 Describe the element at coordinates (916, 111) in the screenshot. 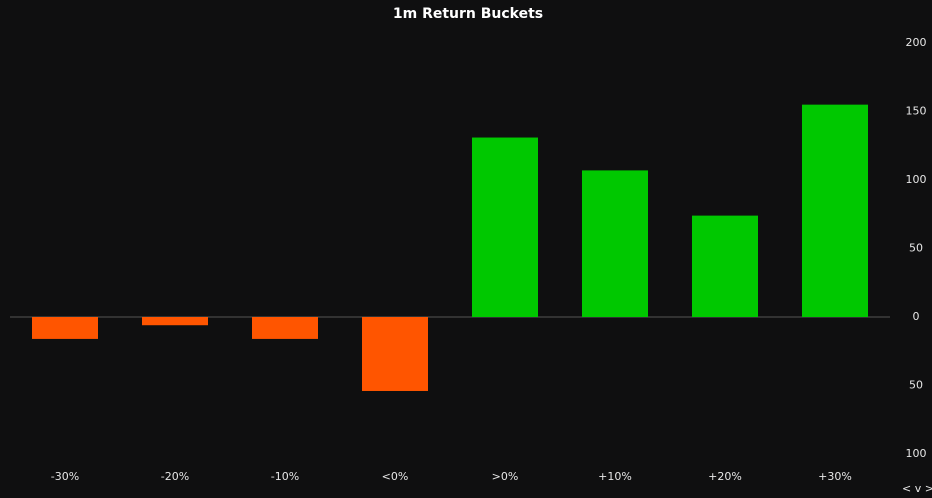

I see `y-tick-label: 150` at that location.